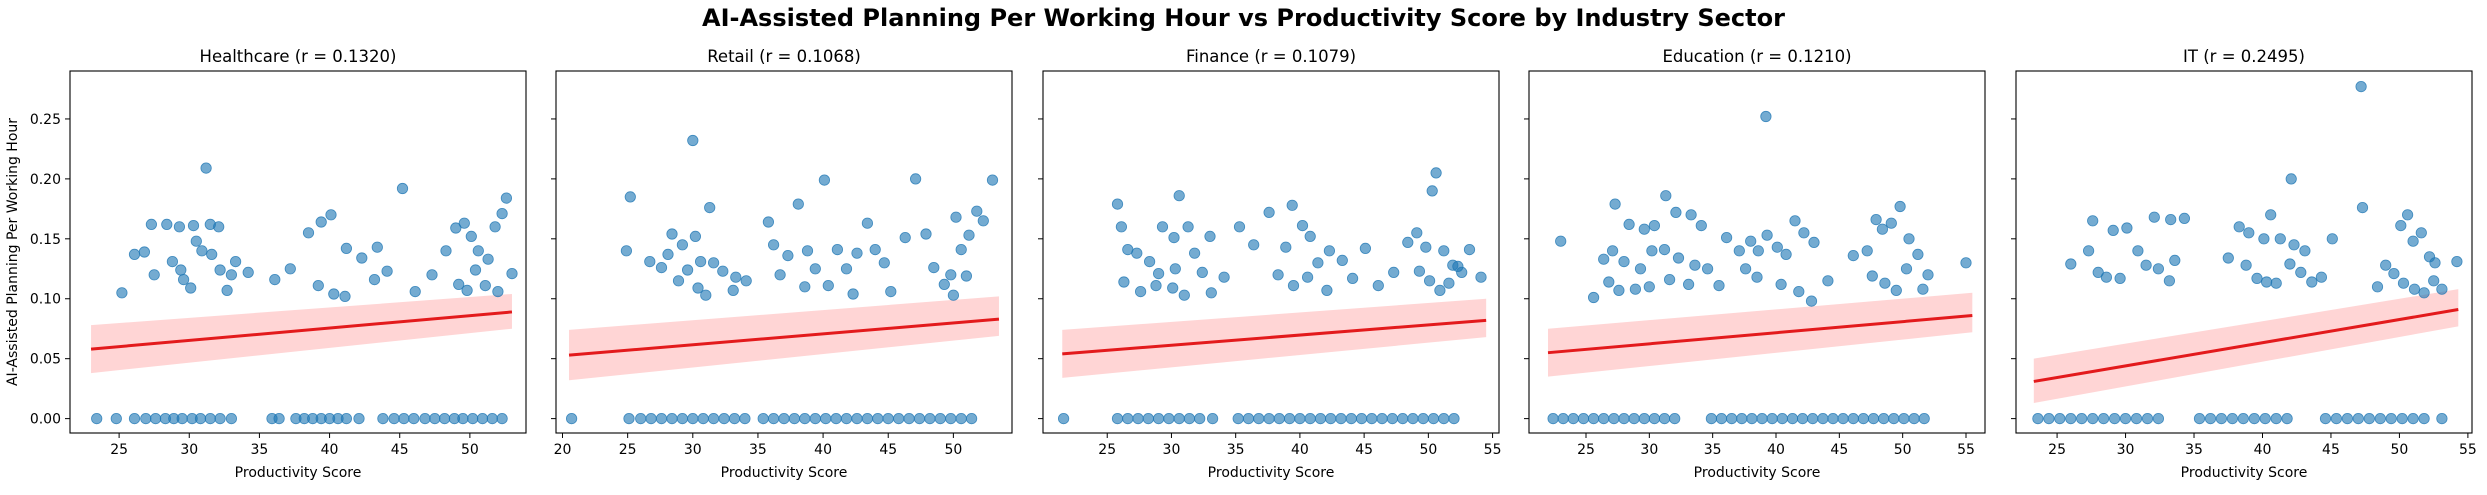 The image size is (2487, 495). What do you see at coordinates (2400, 450) in the screenshot?
I see `x-tick-label: 50` at bounding box center [2400, 450].